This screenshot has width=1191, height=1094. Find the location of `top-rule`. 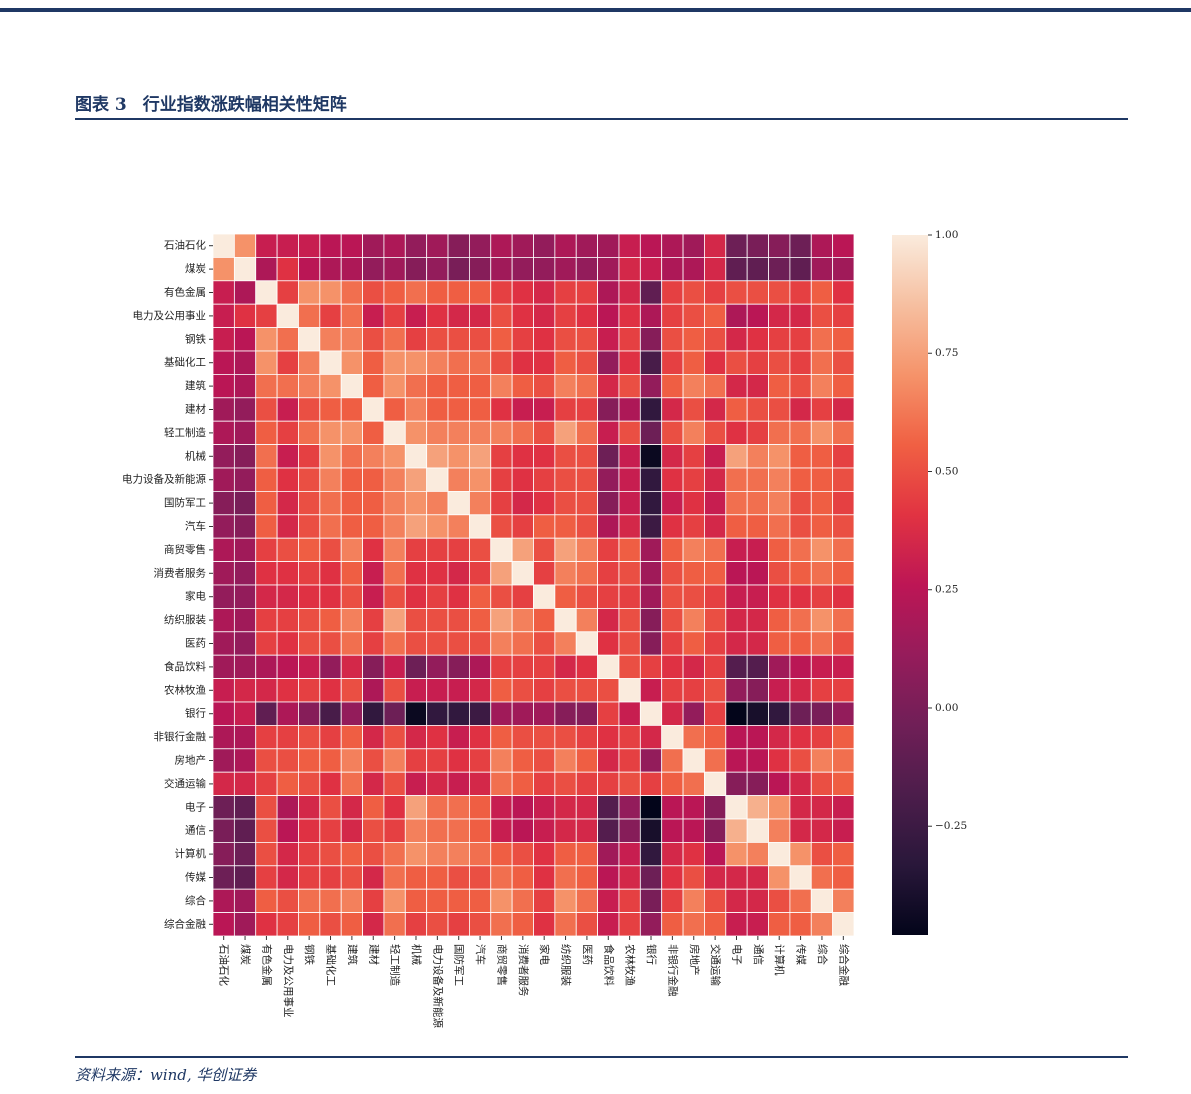

top-rule is located at coordinates (595, 10).